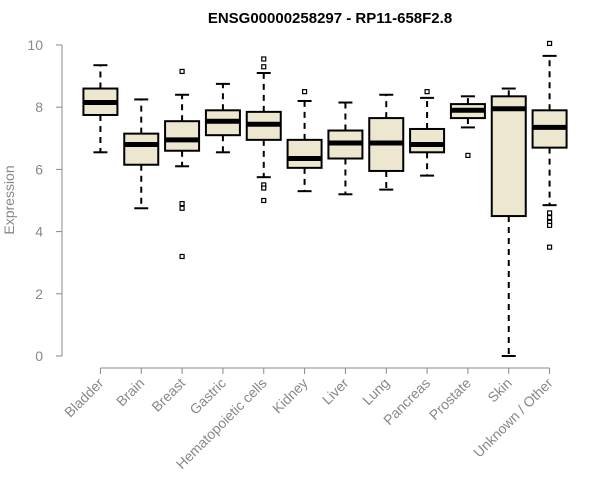 This screenshot has height=500, width=600. What do you see at coordinates (508, 222) in the screenshot?
I see `box-skin` at bounding box center [508, 222].